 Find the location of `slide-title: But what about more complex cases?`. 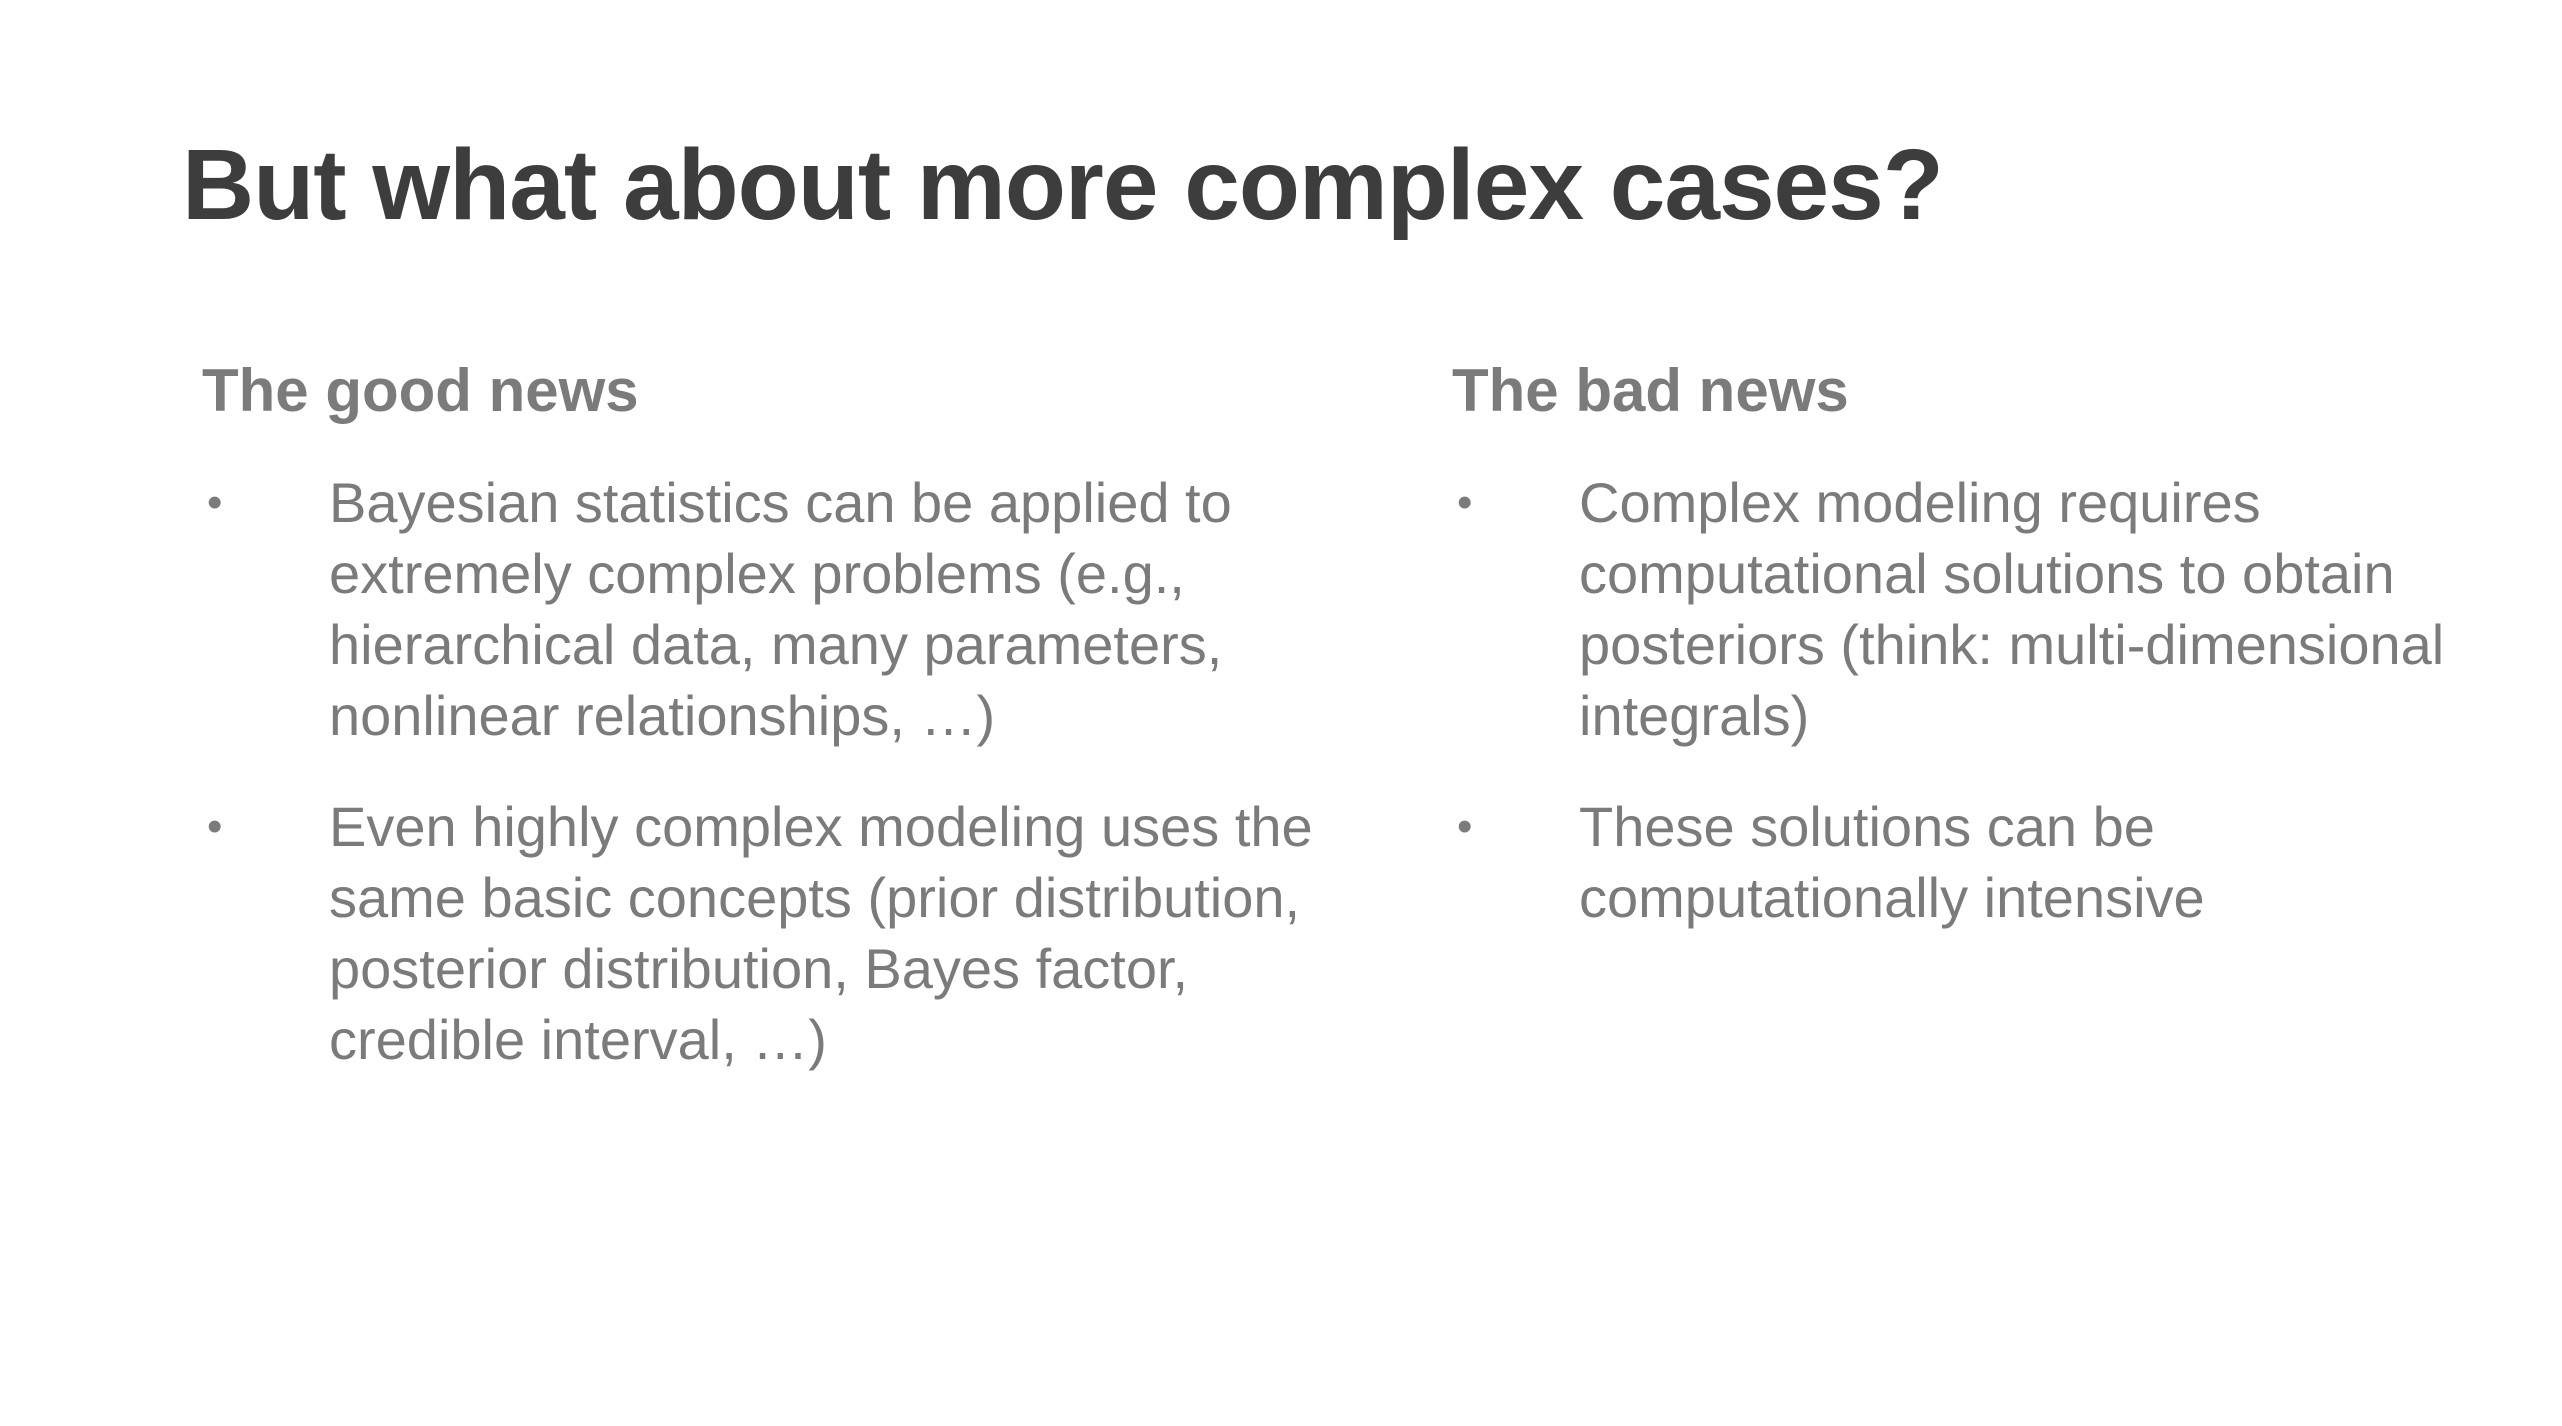

slide-title: But what about more complex cases? is located at coordinates (1063, 185).